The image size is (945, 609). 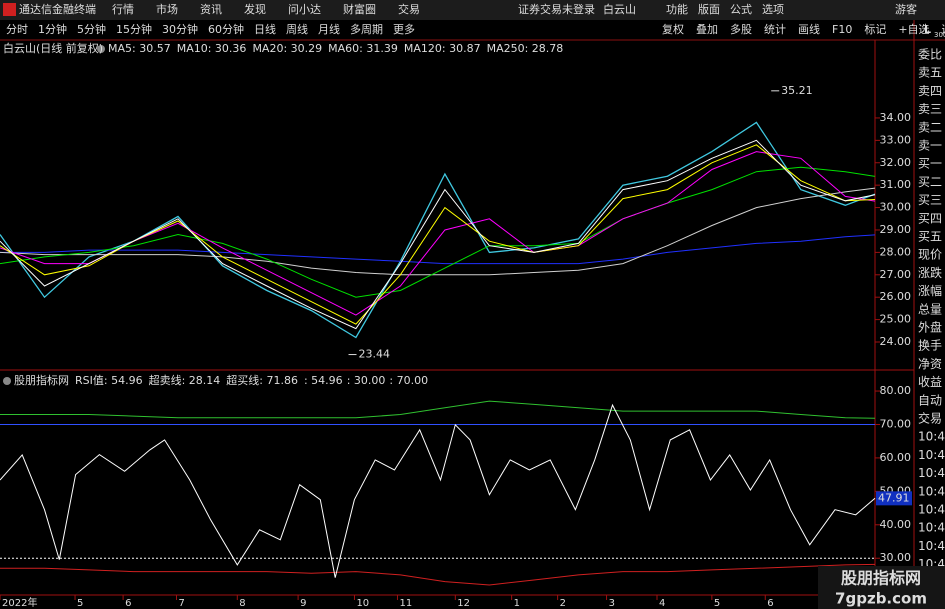 What do you see at coordinates (211, 9) in the screenshot?
I see `menu-item: 资讯` at bounding box center [211, 9].